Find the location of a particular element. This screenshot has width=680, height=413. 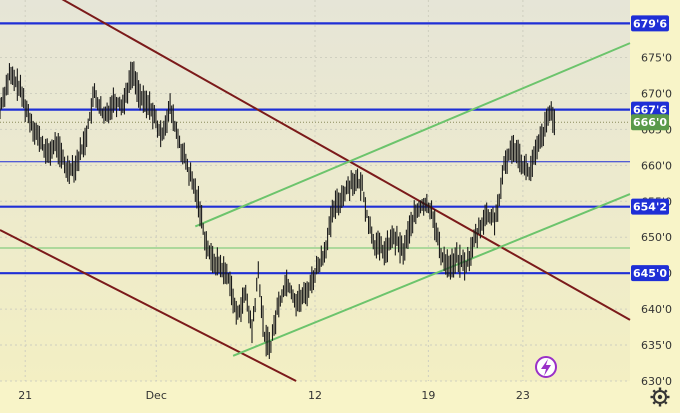

y-tick-label: 640'0 is located at coordinates (656, 309).